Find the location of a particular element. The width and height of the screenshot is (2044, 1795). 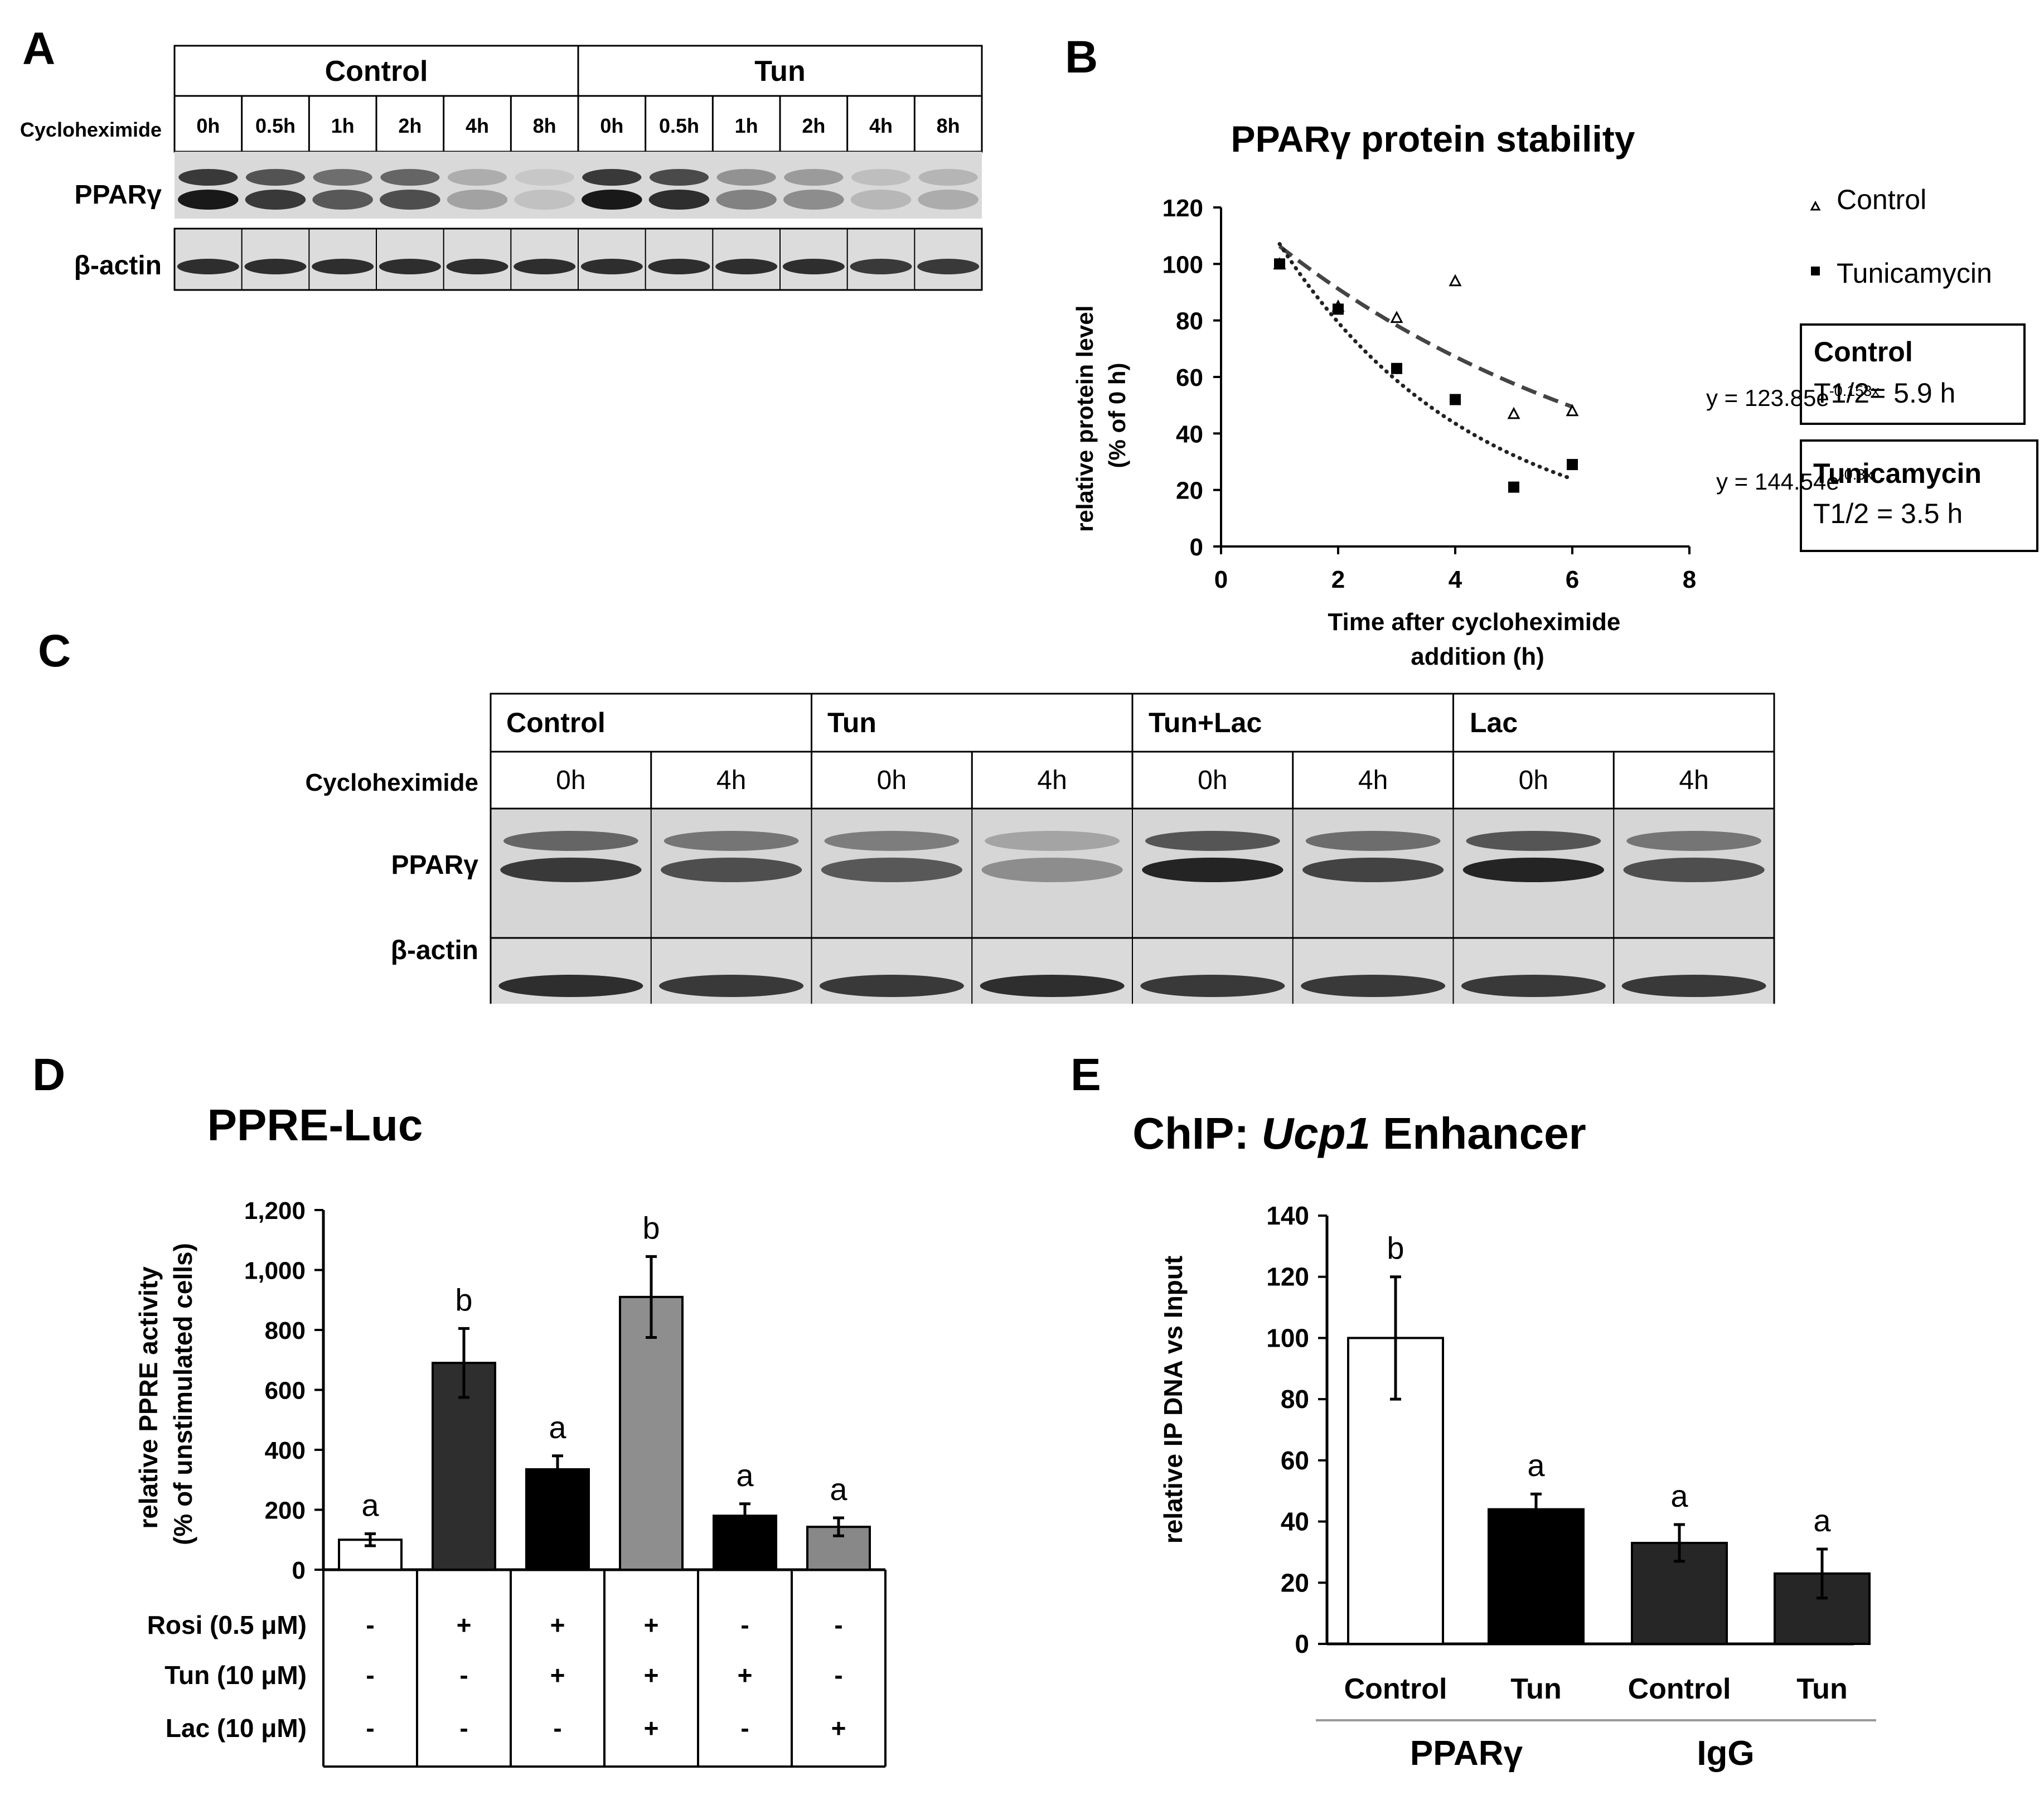

chart-e-y-tick-label: 0 is located at coordinates (1302, 1643).